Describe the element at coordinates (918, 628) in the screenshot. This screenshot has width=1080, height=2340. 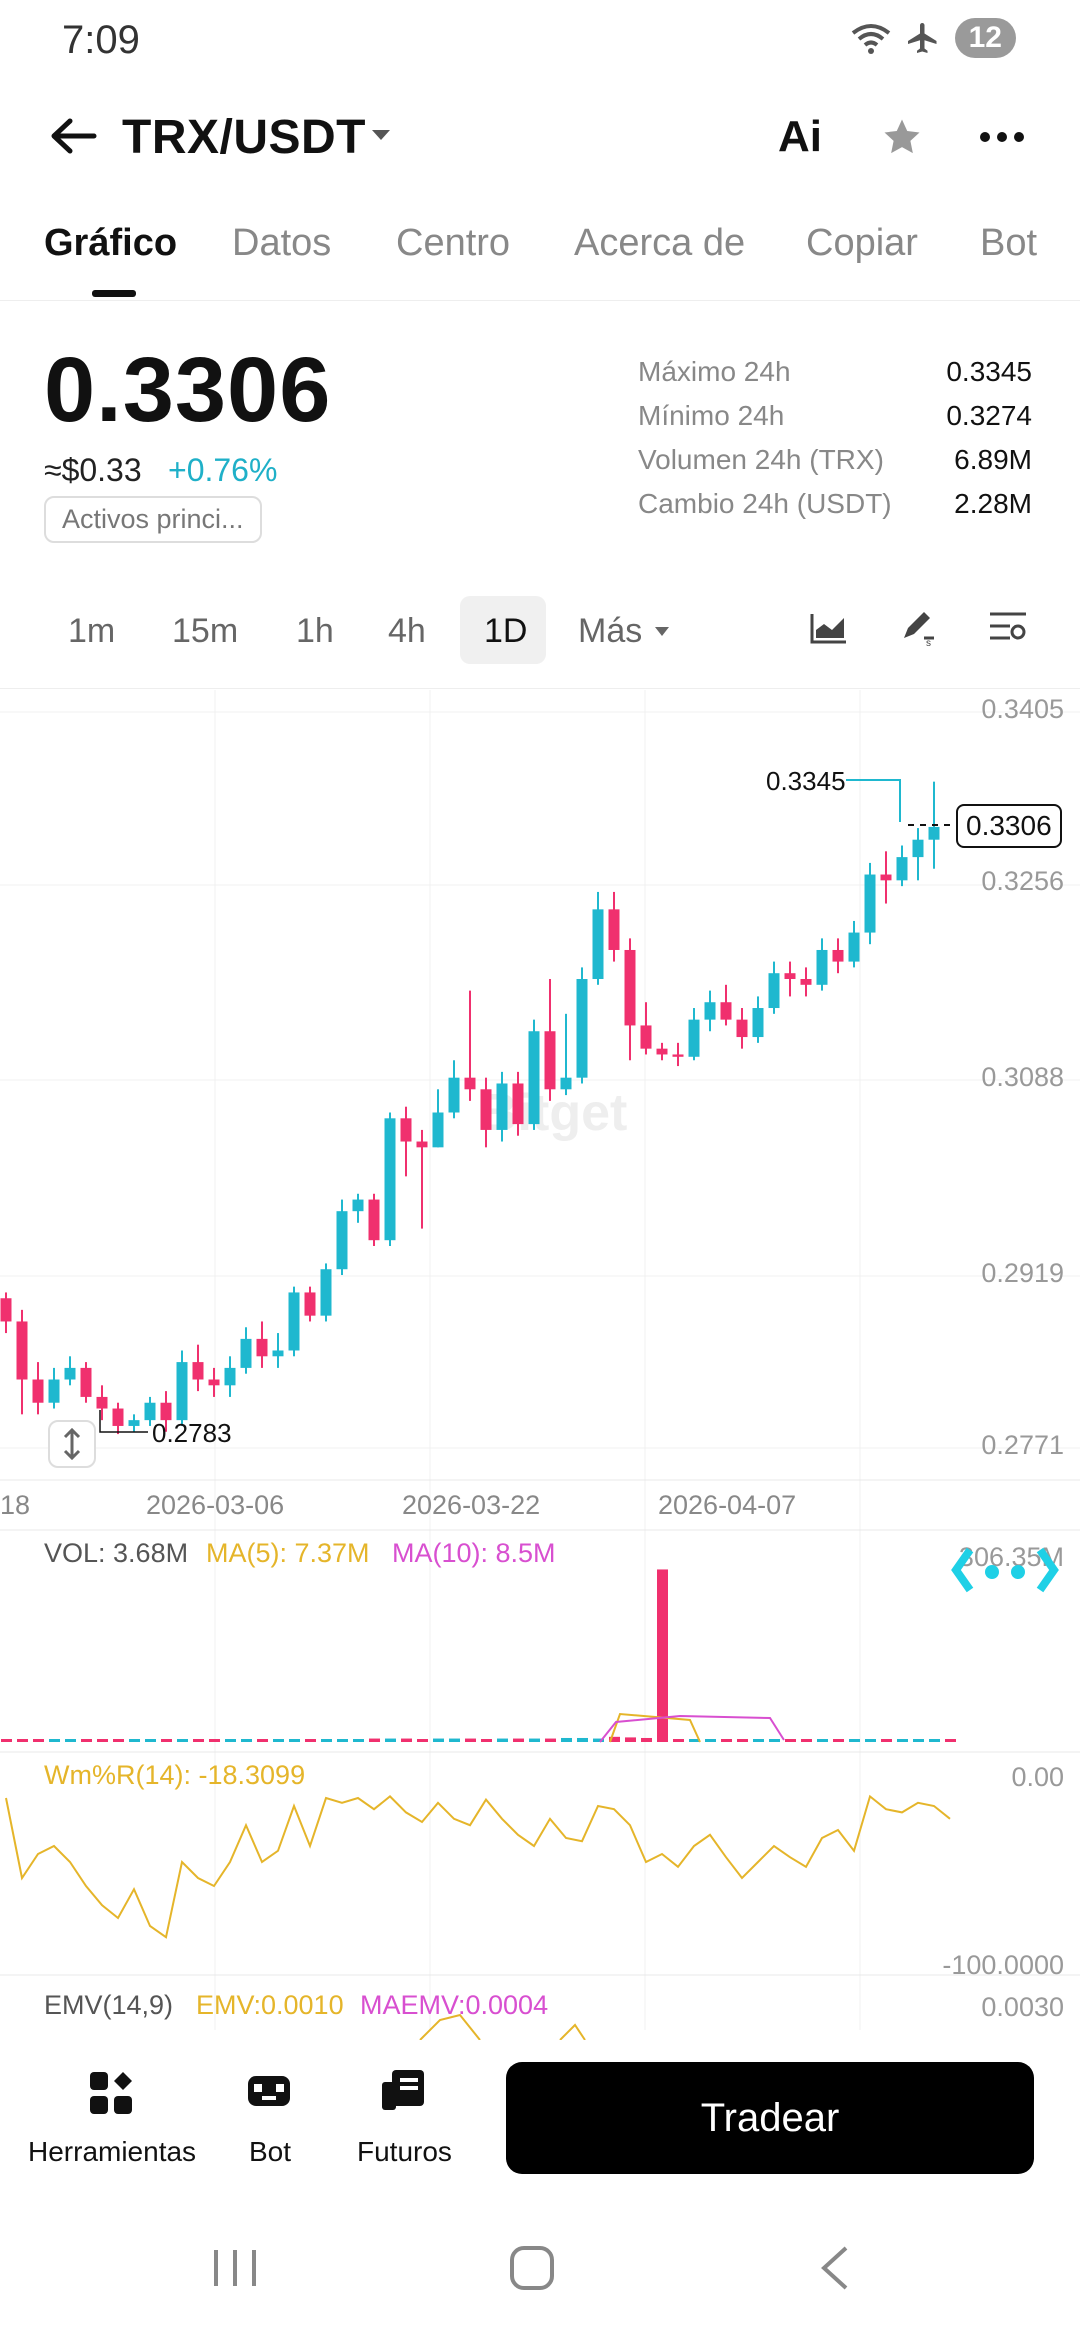
I see `draw-tool-icon: s` at that location.